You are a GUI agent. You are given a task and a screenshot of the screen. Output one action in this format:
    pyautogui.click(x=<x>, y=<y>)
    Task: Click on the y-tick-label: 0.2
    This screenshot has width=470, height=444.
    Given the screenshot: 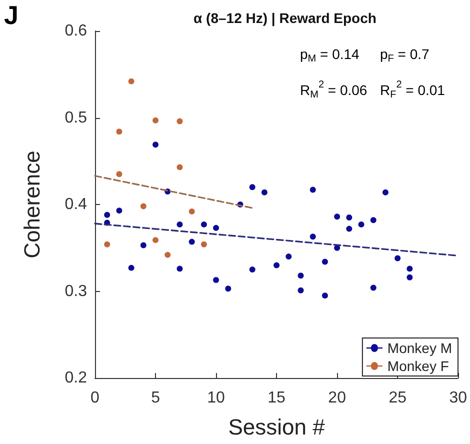 What is the action you would take?
    pyautogui.click(x=76, y=378)
    